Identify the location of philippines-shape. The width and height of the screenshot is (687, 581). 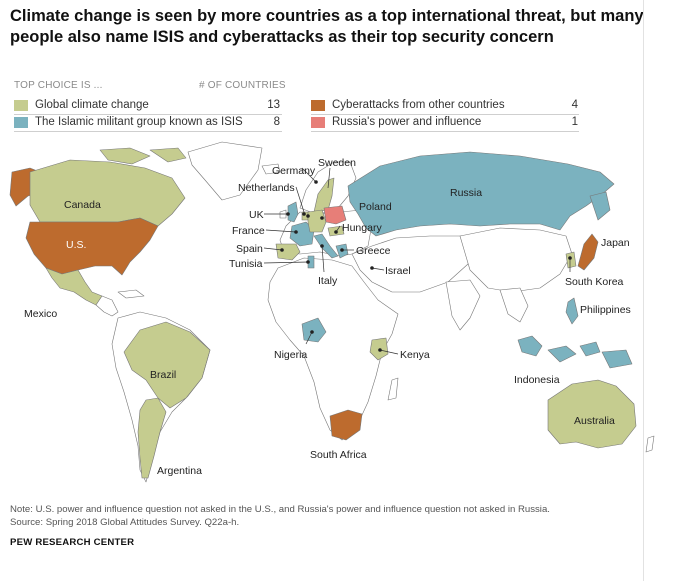
(572, 311).